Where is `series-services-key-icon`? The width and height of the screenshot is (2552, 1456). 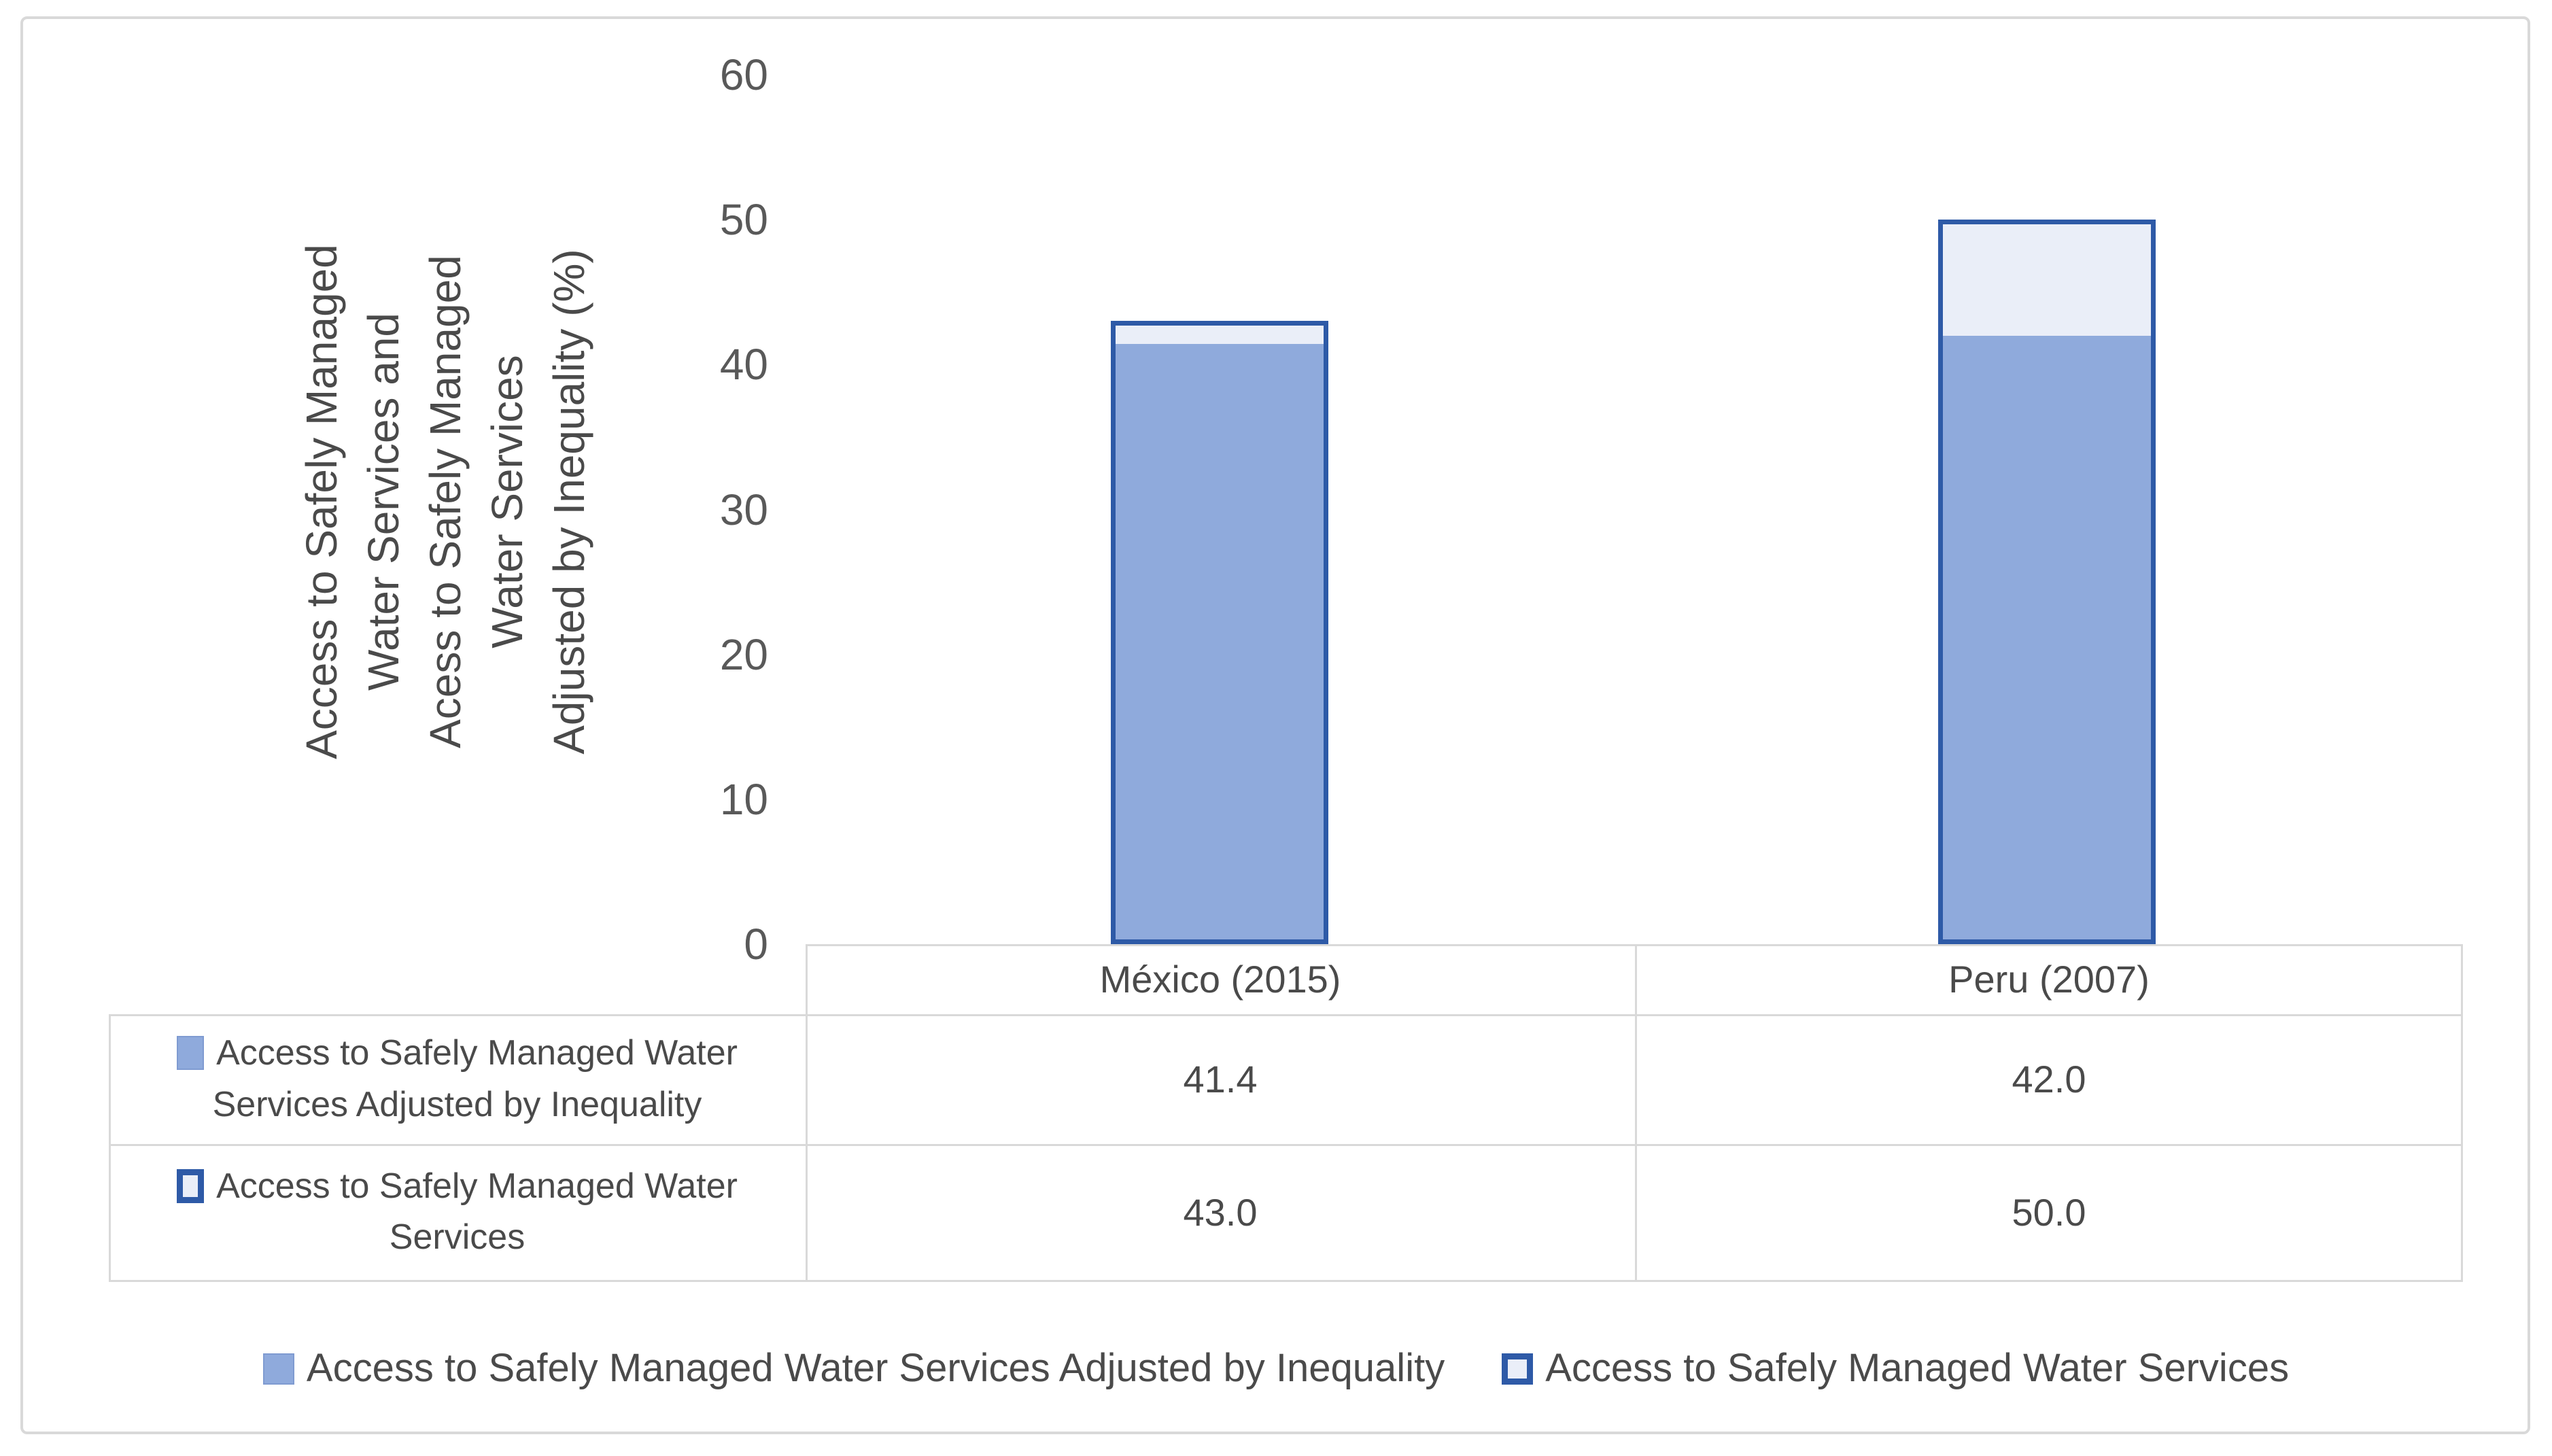 series-services-key-icon is located at coordinates (191, 1186).